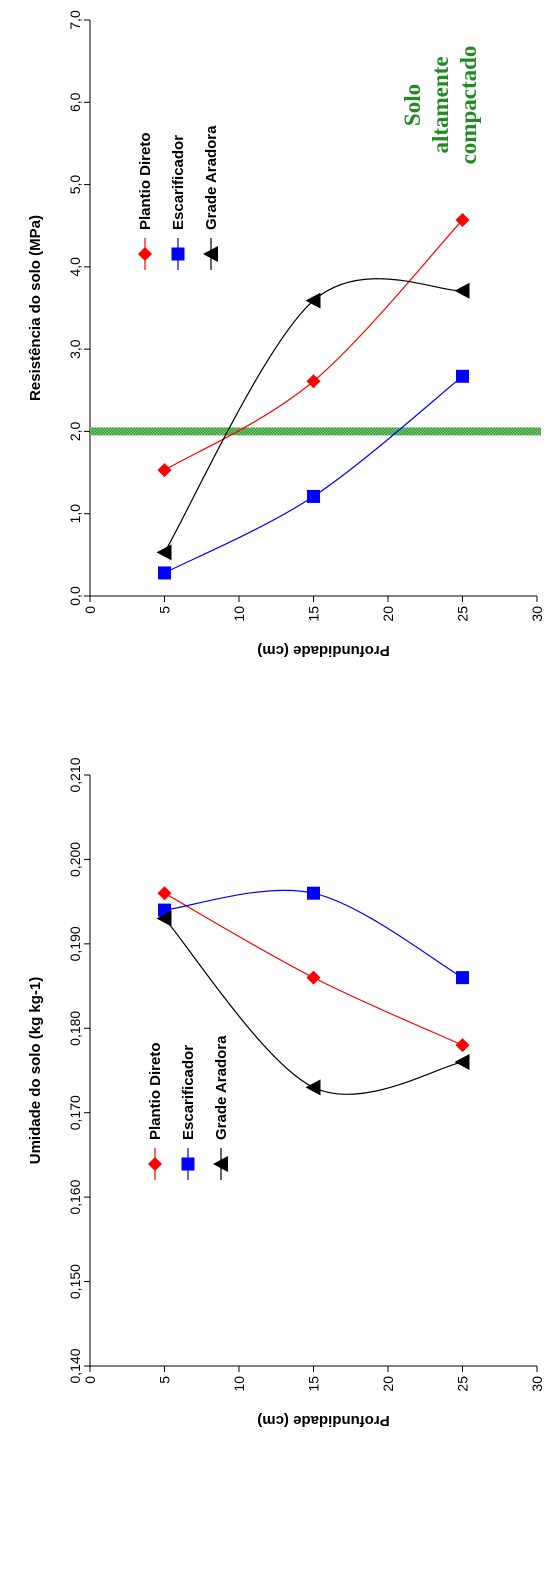 The width and height of the screenshot is (555, 1591). Describe the element at coordinates (75, 267) in the screenshot. I see `y-tick-label: 4,0` at that location.